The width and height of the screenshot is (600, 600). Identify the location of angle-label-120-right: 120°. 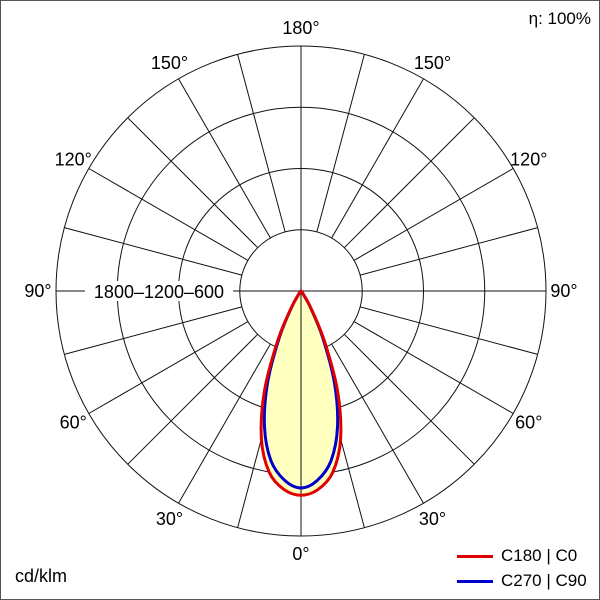
(528, 160).